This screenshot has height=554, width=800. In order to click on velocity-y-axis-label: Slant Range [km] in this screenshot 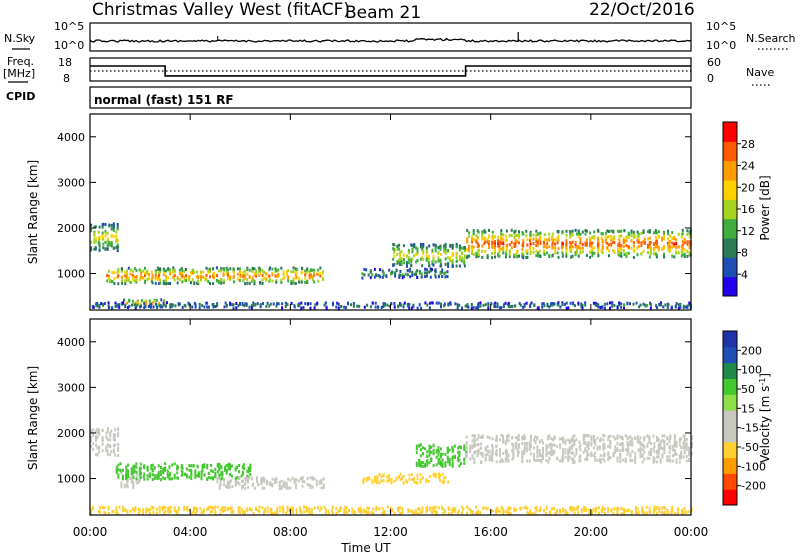, I will do `click(33, 418)`.